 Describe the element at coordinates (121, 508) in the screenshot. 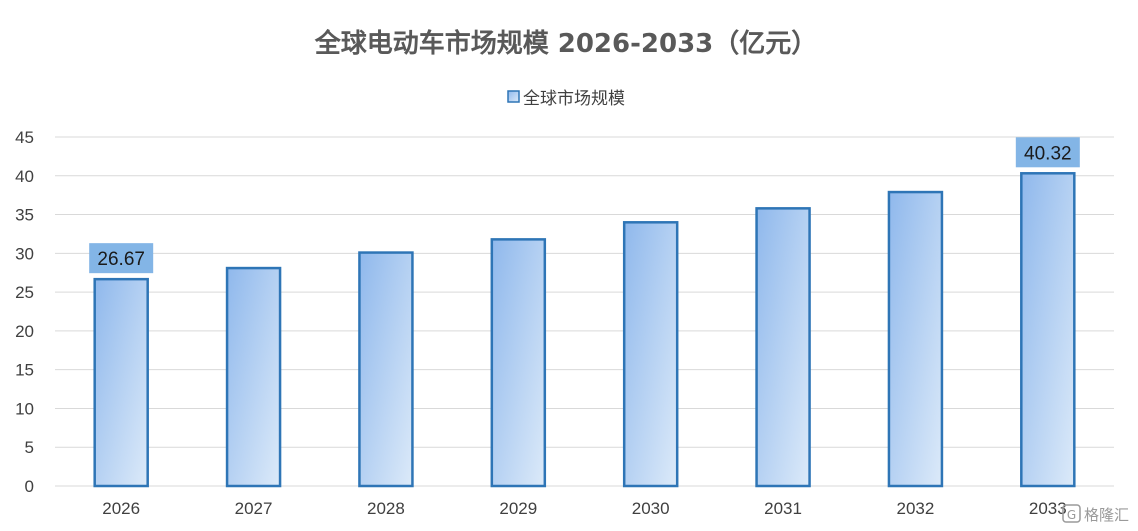

I see `x-tick-label: 2026` at that location.